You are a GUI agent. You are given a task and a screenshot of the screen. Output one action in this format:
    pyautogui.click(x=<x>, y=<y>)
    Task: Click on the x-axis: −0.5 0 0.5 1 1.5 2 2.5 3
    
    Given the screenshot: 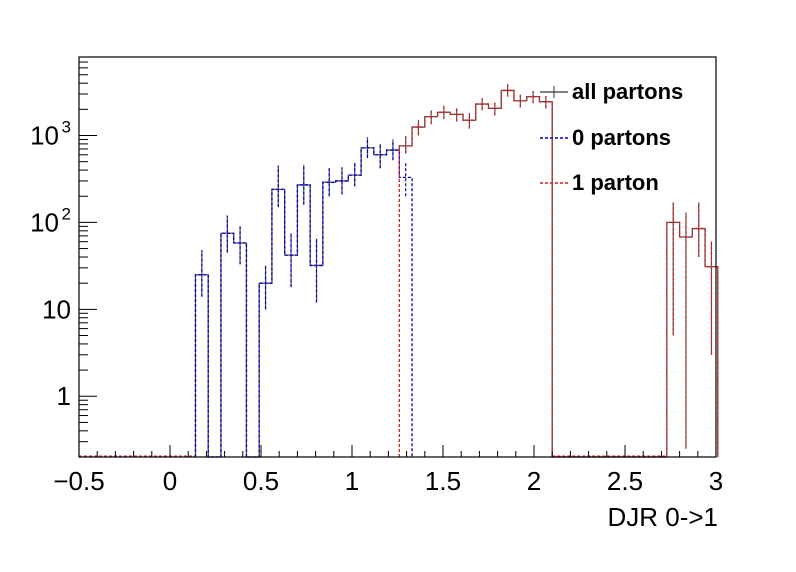 What is the action you would take?
    pyautogui.click(x=388, y=470)
    